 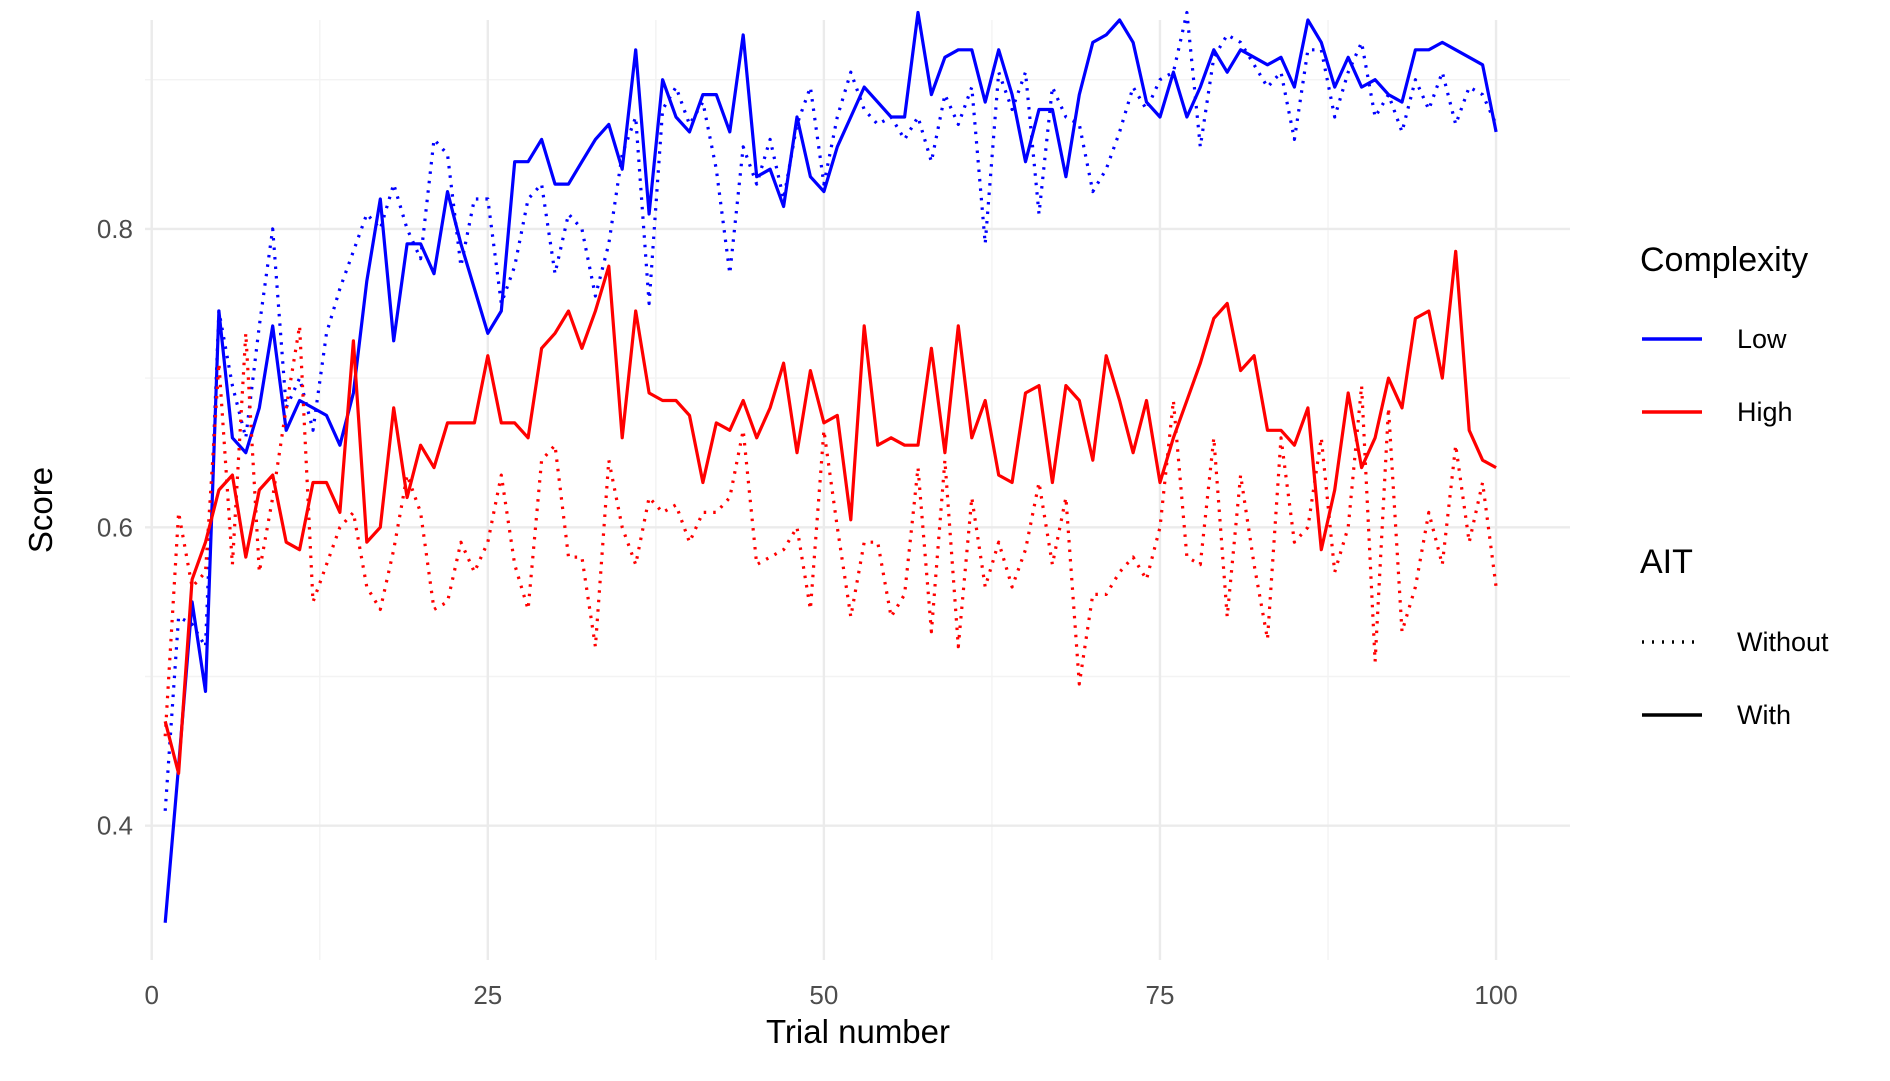 What do you see at coordinates (151, 995) in the screenshot?
I see `x-tick-label: 0` at bounding box center [151, 995].